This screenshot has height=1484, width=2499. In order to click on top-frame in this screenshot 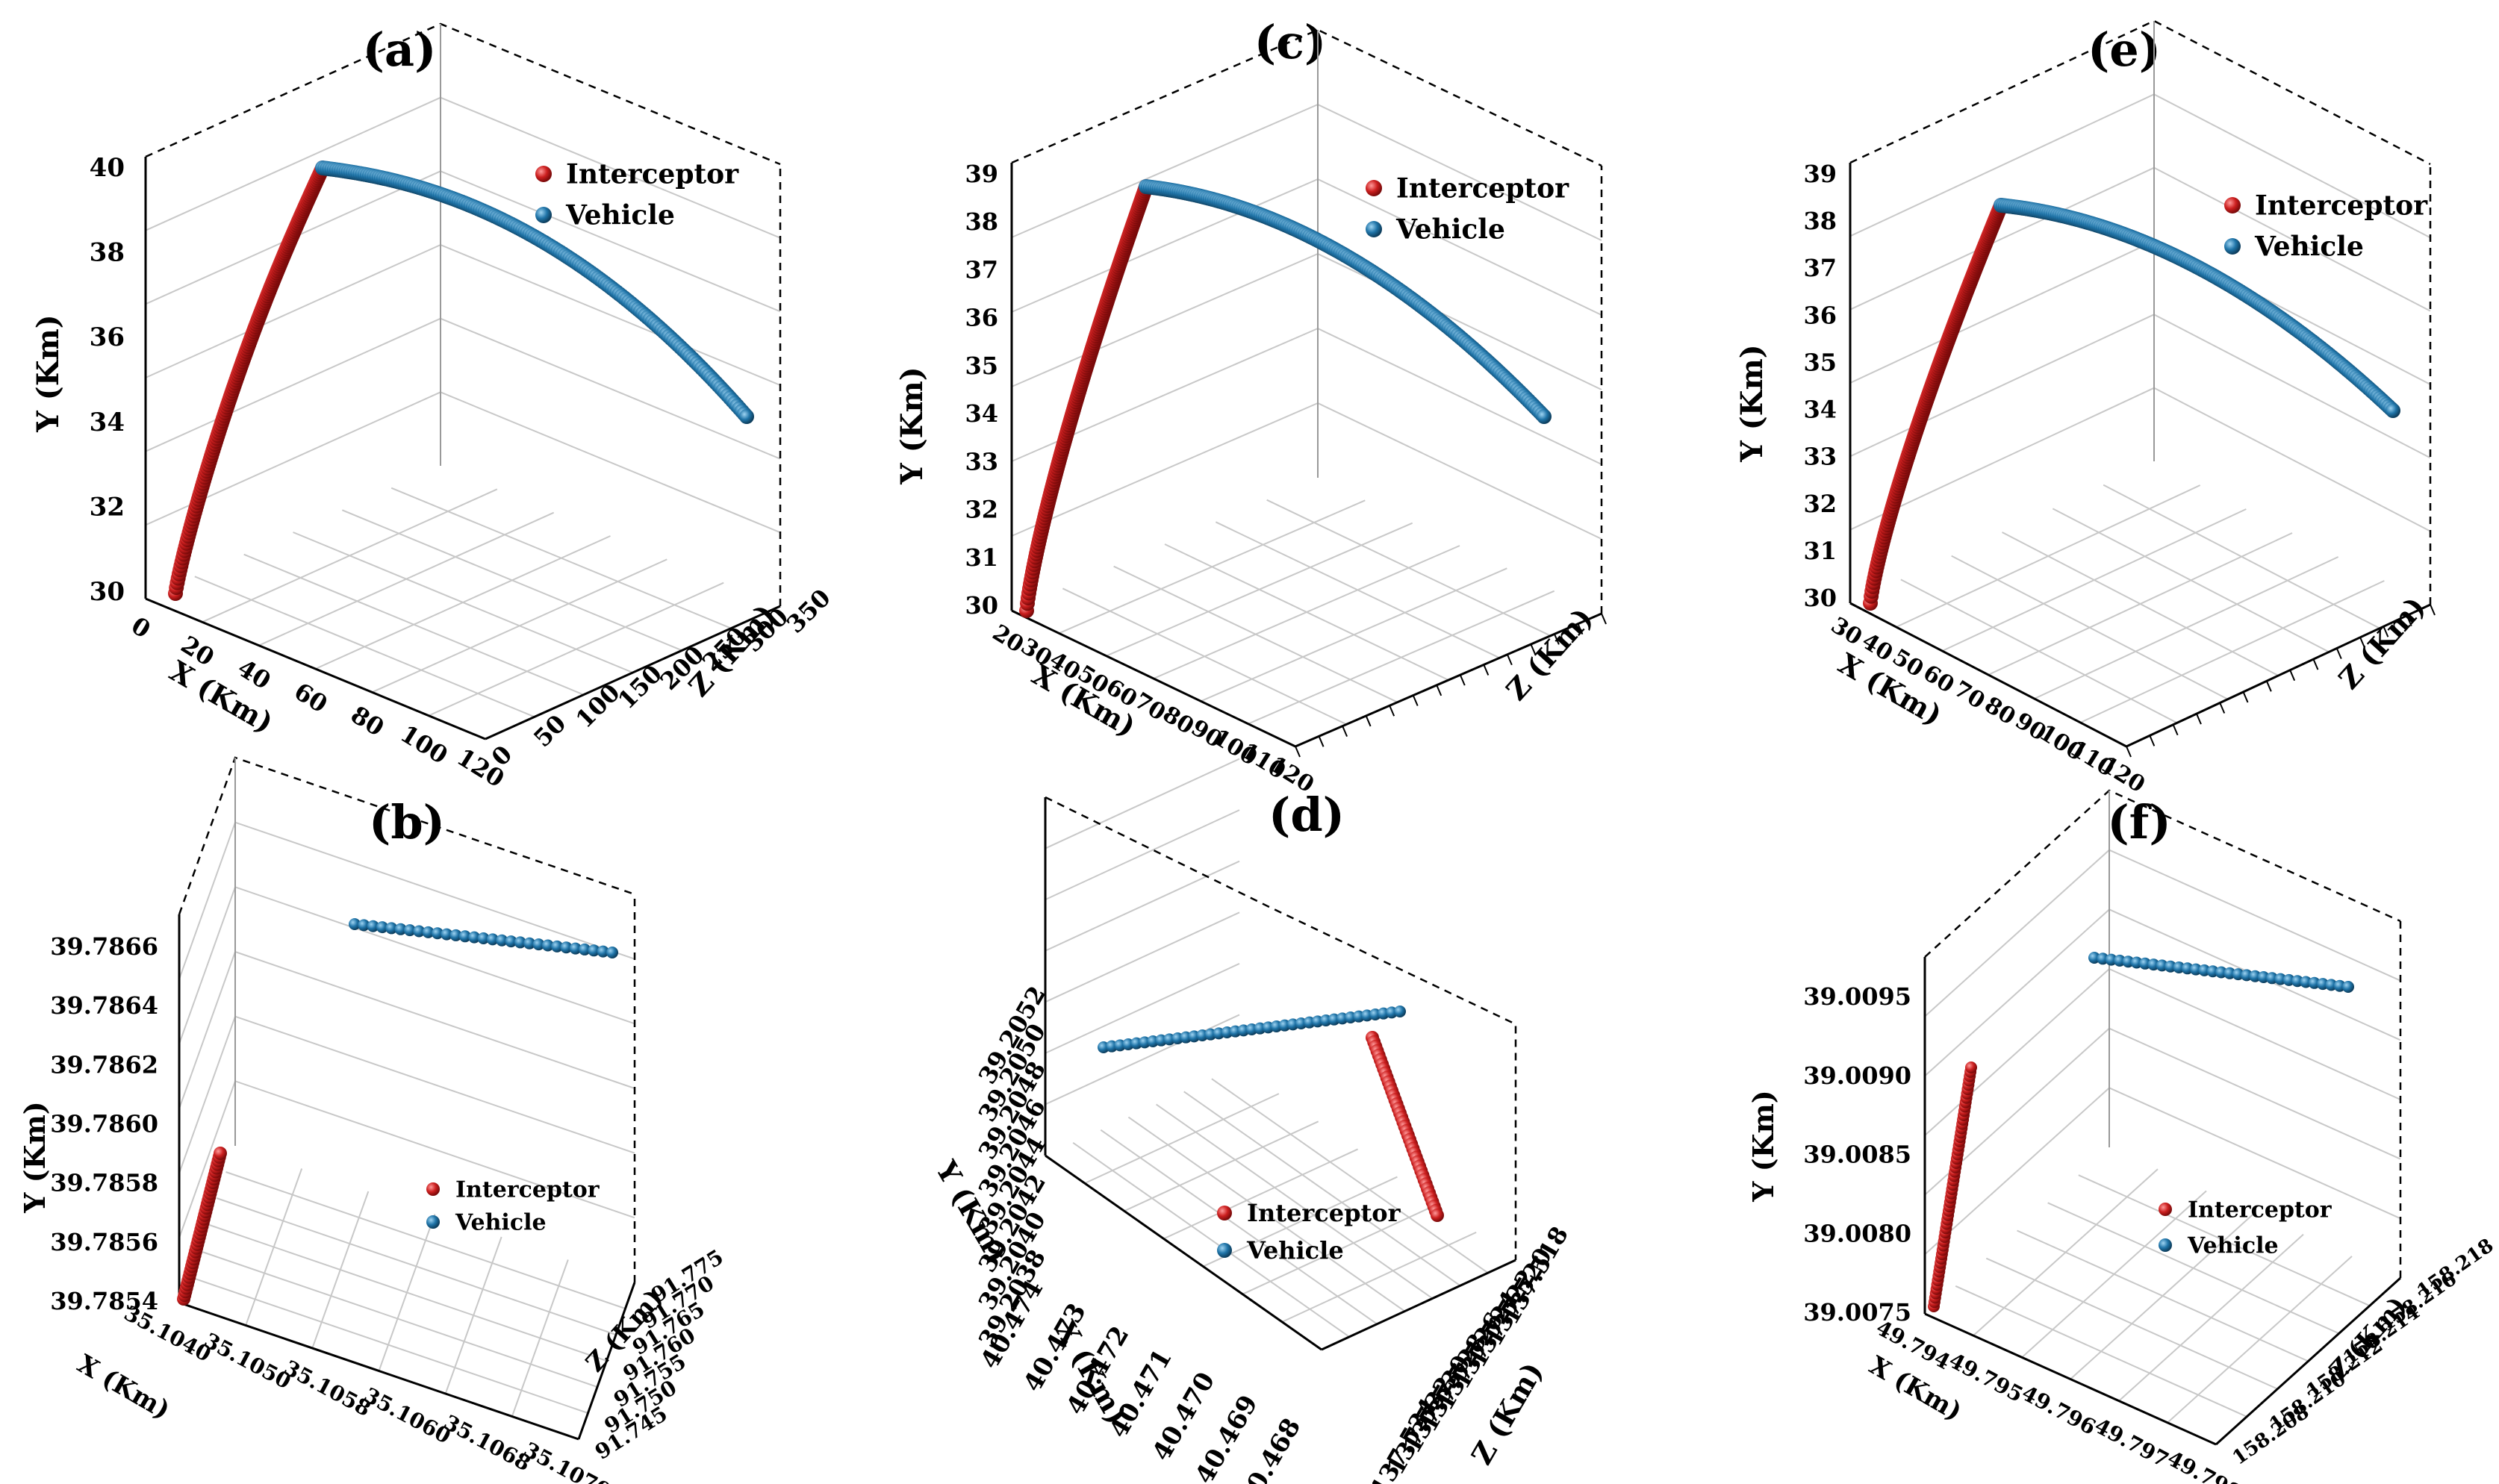, I will do `click(2140, 92)`.